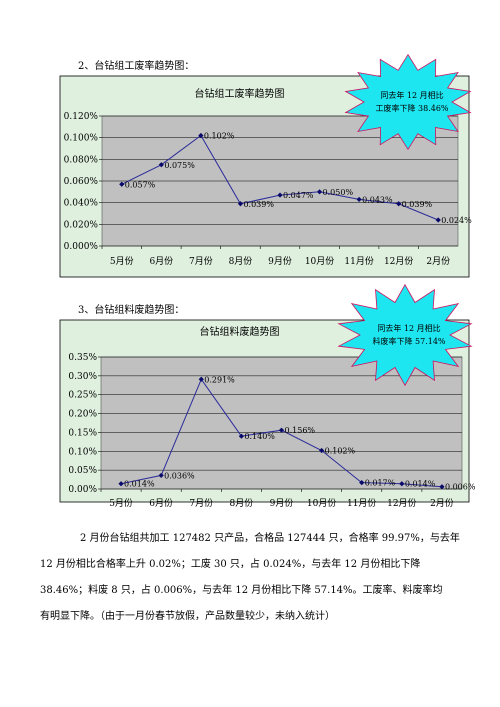  What do you see at coordinates (81, 160) in the screenshot?
I see `y-tick-label: 0.080%` at bounding box center [81, 160].